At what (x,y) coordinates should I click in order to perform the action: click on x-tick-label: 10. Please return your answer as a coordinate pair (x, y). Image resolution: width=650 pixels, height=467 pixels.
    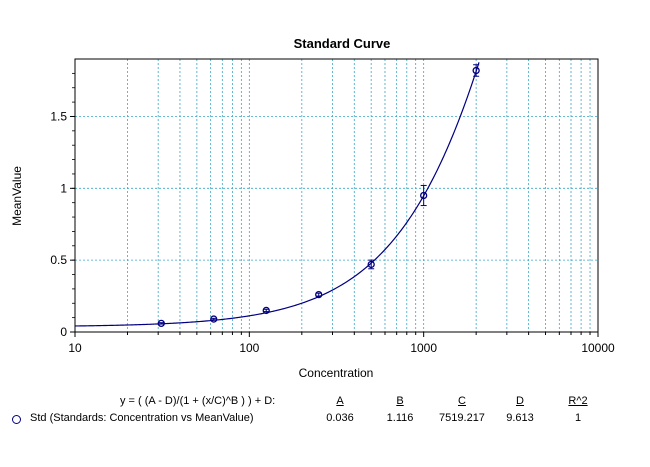
    Looking at the image, I should click on (75, 348).